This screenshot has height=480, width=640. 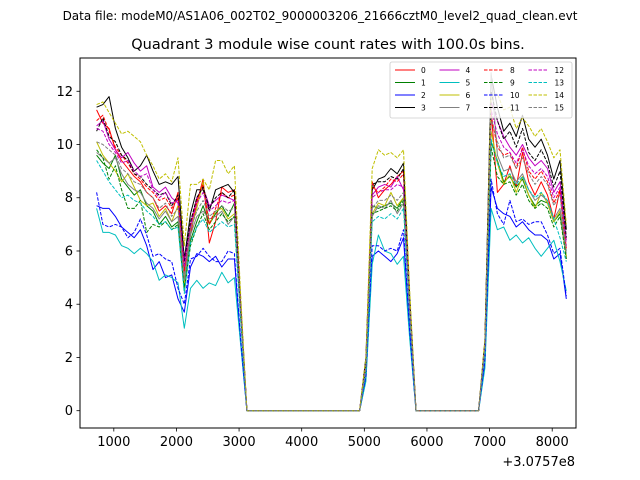 What do you see at coordinates (512, 82) in the screenshot?
I see `legend-label-9: 9` at bounding box center [512, 82].